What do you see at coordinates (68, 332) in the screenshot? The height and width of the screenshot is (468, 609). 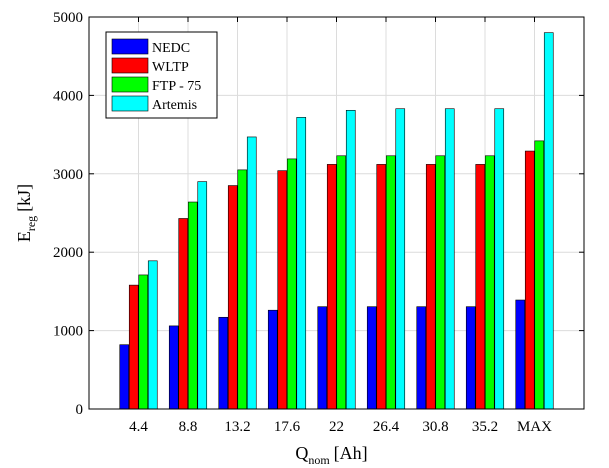 I see `y-tick-label: 1000` at bounding box center [68, 332].